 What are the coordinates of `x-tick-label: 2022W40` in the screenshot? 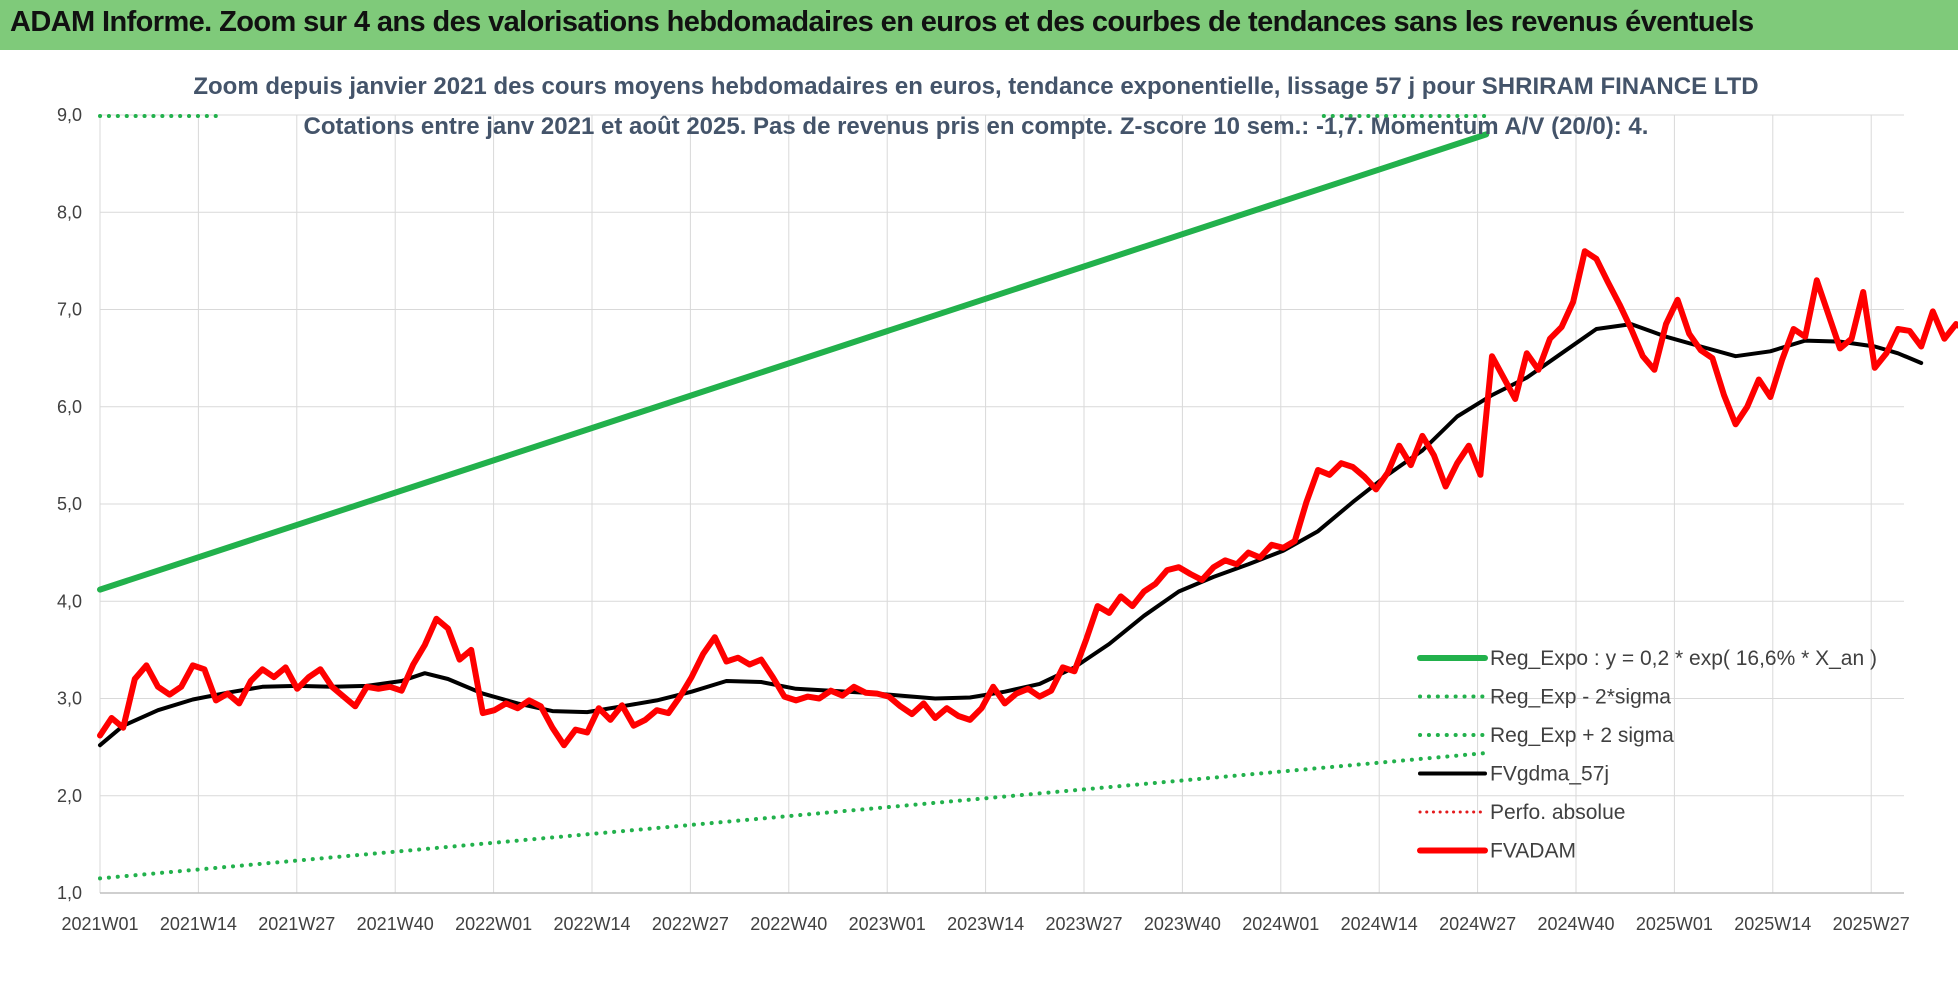 It's located at (788, 924).